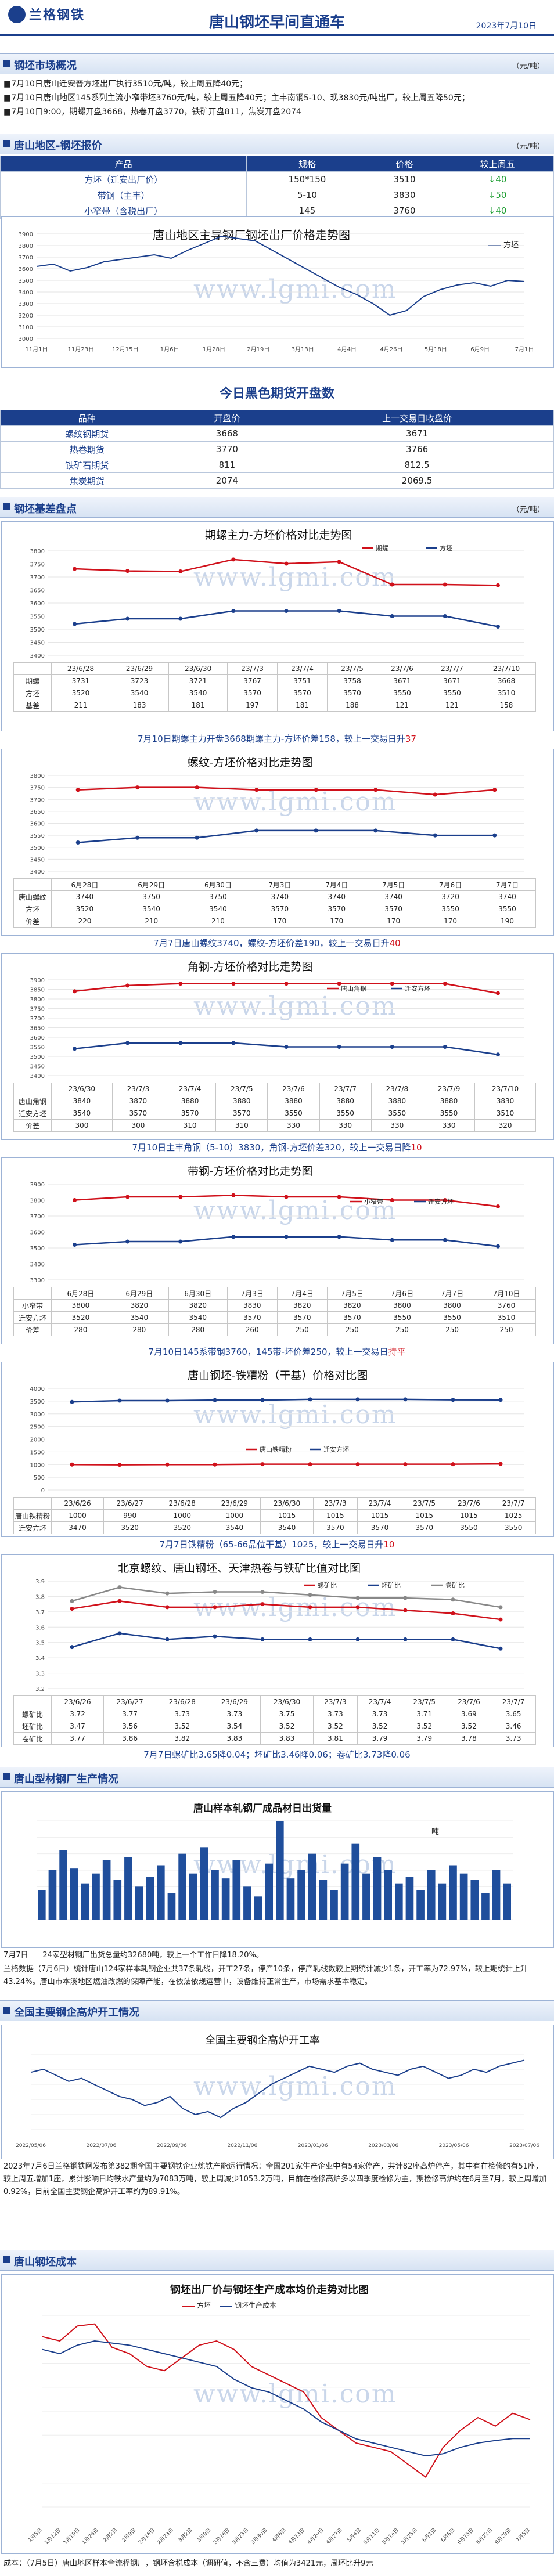 The height and width of the screenshot is (2576, 554). What do you see at coordinates (277, 1148) in the screenshot?
I see `chart-caption: 7月10日主丰角钢（5-10）3830，角钢-方坯价差320，较上一交易日降10` at bounding box center [277, 1148].